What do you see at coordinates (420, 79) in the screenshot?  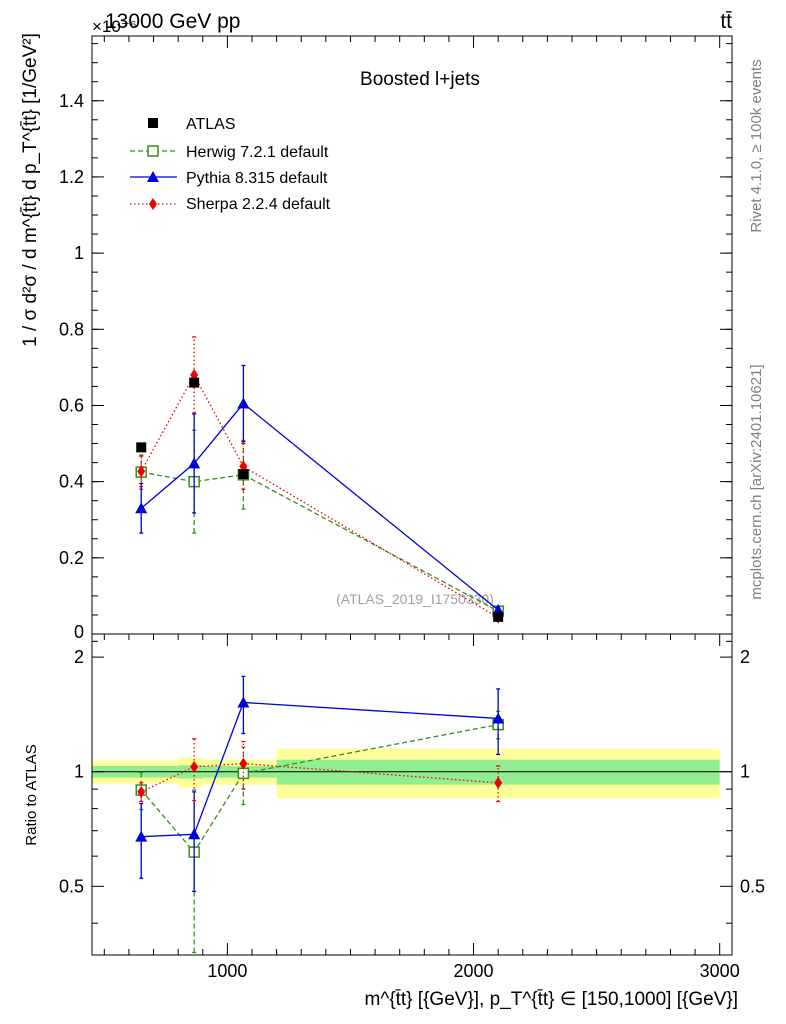 I see `main-title: Boosted l+jets` at bounding box center [420, 79].